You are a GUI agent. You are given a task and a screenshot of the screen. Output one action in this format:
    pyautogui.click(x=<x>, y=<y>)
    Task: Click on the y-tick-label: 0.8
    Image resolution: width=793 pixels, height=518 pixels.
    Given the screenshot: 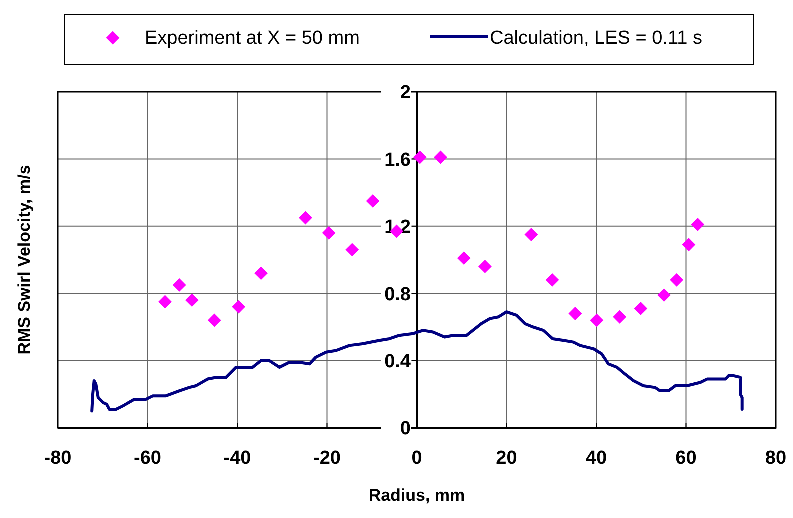 What is the action you would take?
    pyautogui.click(x=397, y=295)
    